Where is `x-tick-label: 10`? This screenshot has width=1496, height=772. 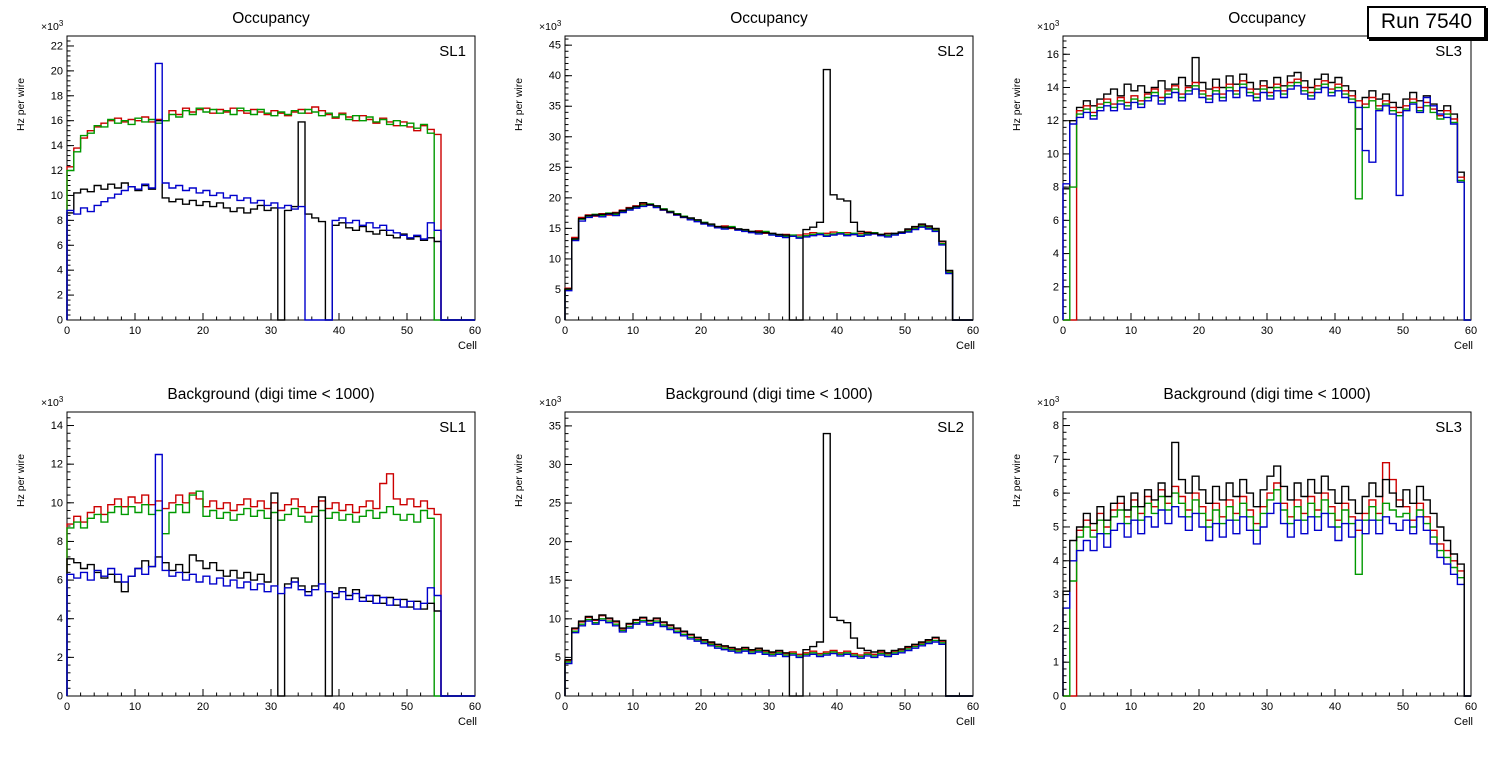
x-tick-label: 10 is located at coordinates (135, 331).